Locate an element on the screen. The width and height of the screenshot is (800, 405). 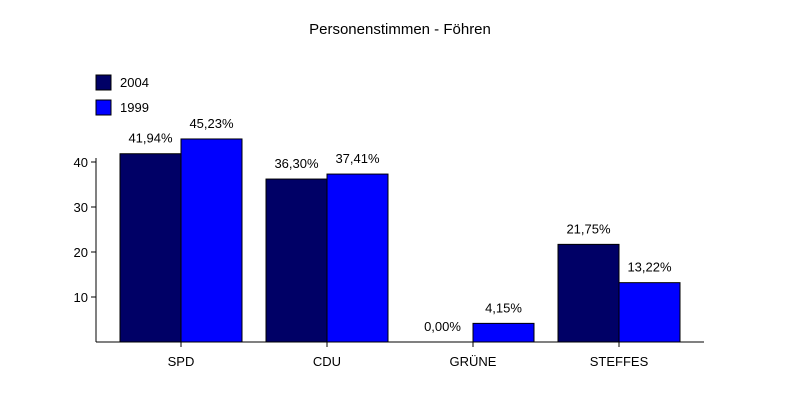
bar-STEFFES-2004 is located at coordinates (588, 293).